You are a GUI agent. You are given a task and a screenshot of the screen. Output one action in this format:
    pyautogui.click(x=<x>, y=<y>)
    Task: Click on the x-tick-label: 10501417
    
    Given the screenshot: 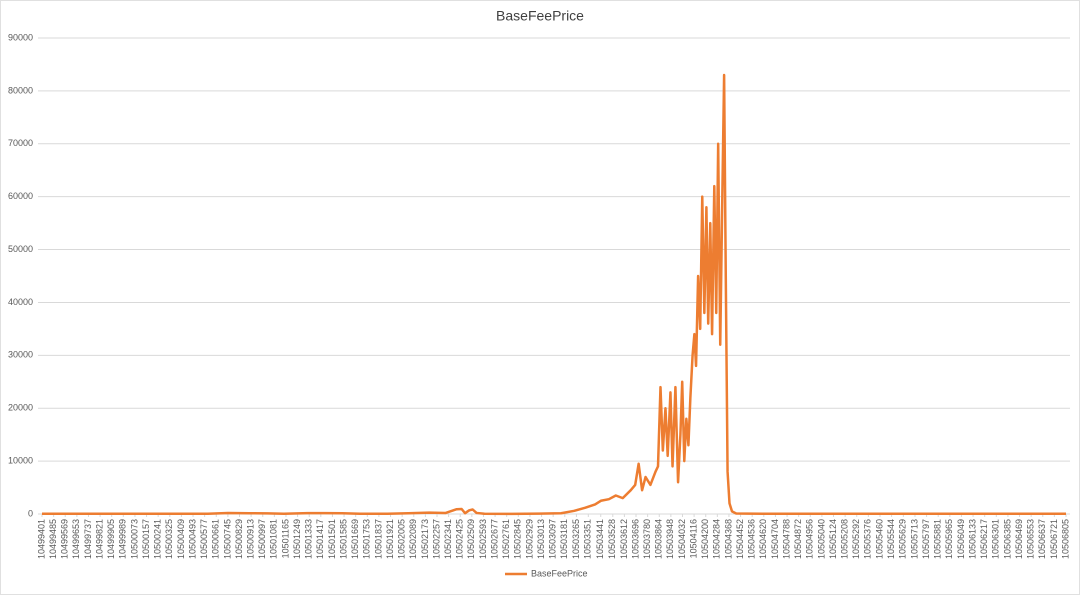 What is the action you would take?
    pyautogui.click(x=320, y=539)
    